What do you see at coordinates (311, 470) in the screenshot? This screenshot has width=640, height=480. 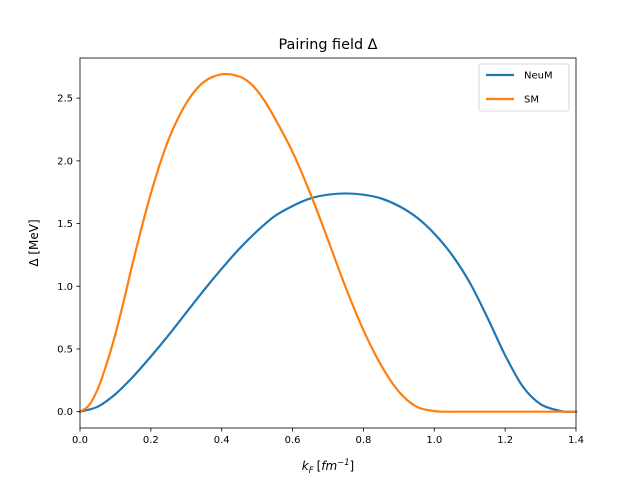 I see `x-axis-label-subscript: F` at bounding box center [311, 470].